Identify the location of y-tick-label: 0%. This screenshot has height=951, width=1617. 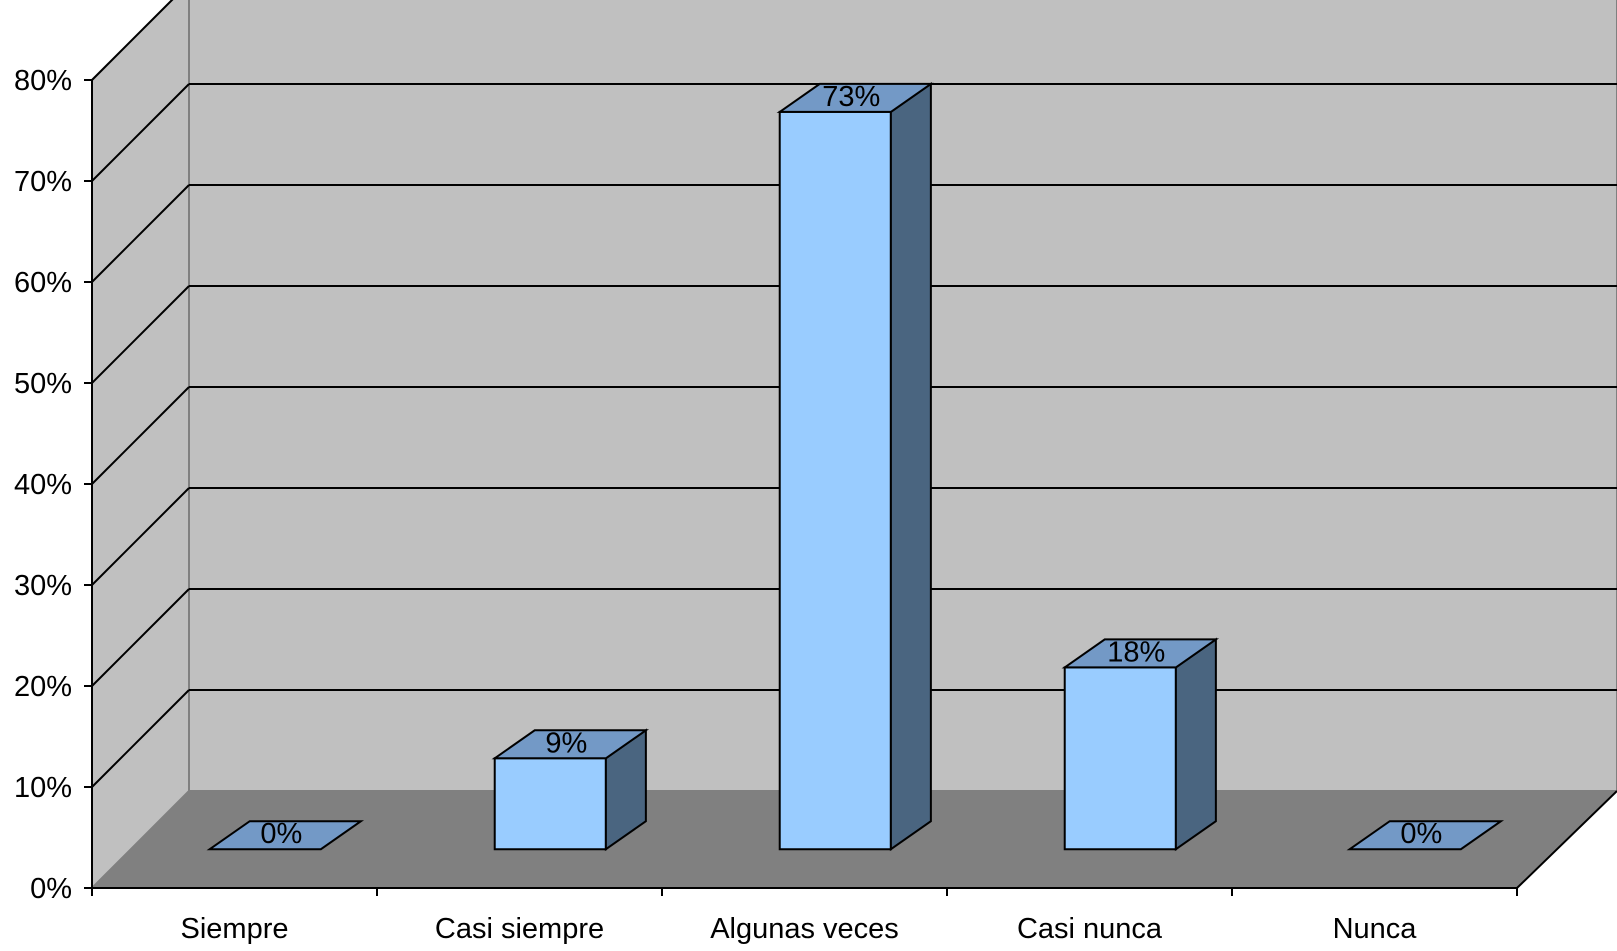
(51, 889).